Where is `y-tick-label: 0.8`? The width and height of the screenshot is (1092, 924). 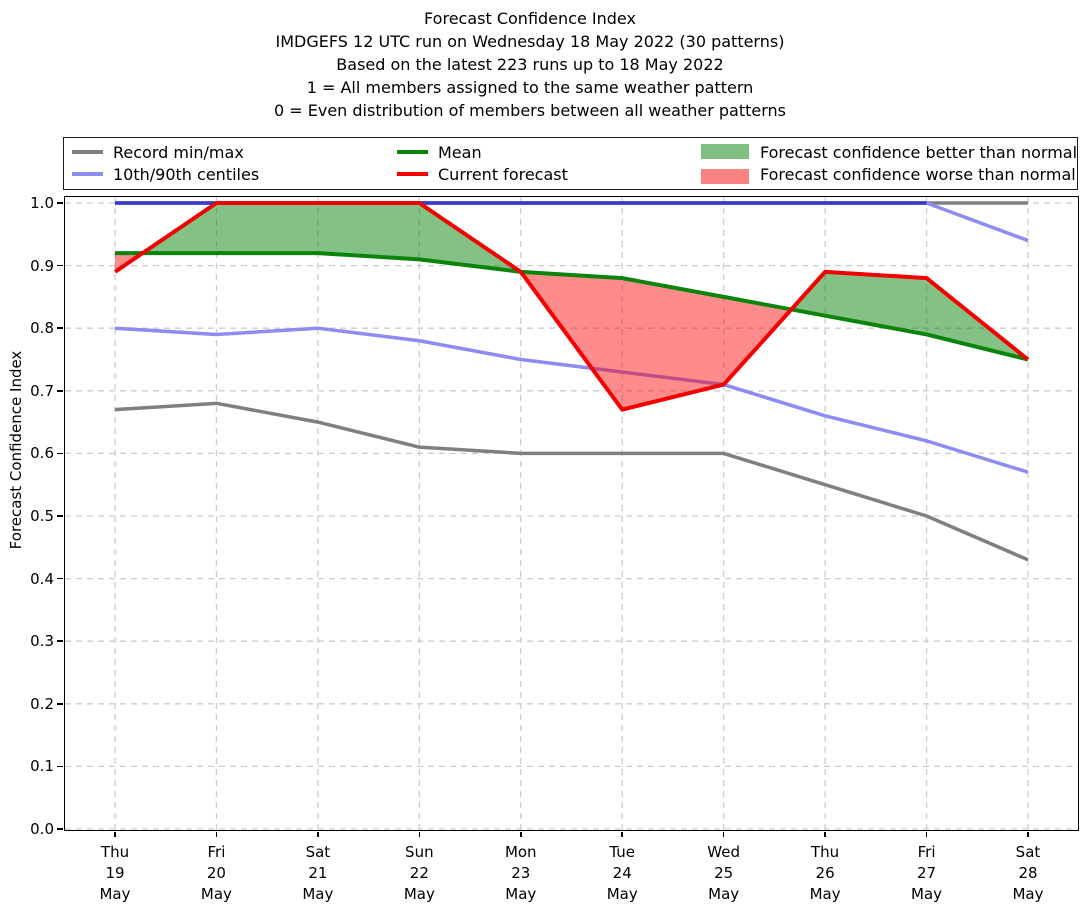 y-tick-label: 0.8 is located at coordinates (42, 328).